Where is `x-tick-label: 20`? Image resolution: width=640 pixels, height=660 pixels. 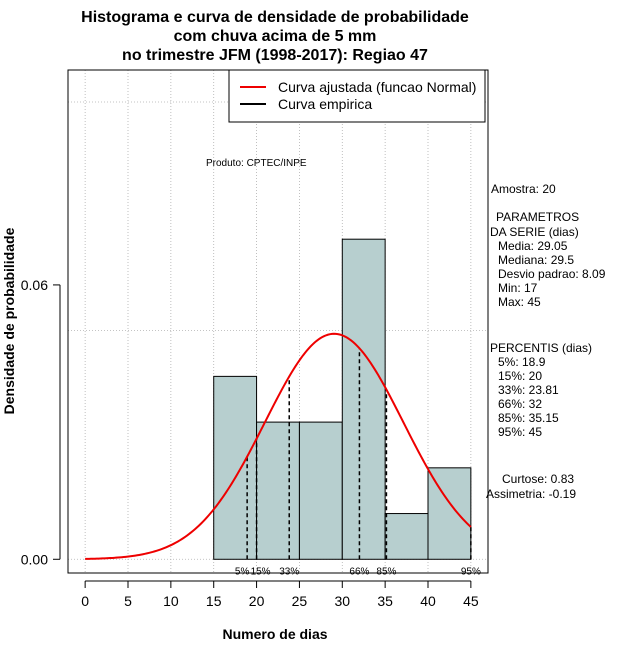 x-tick-label: 20 is located at coordinates (257, 601).